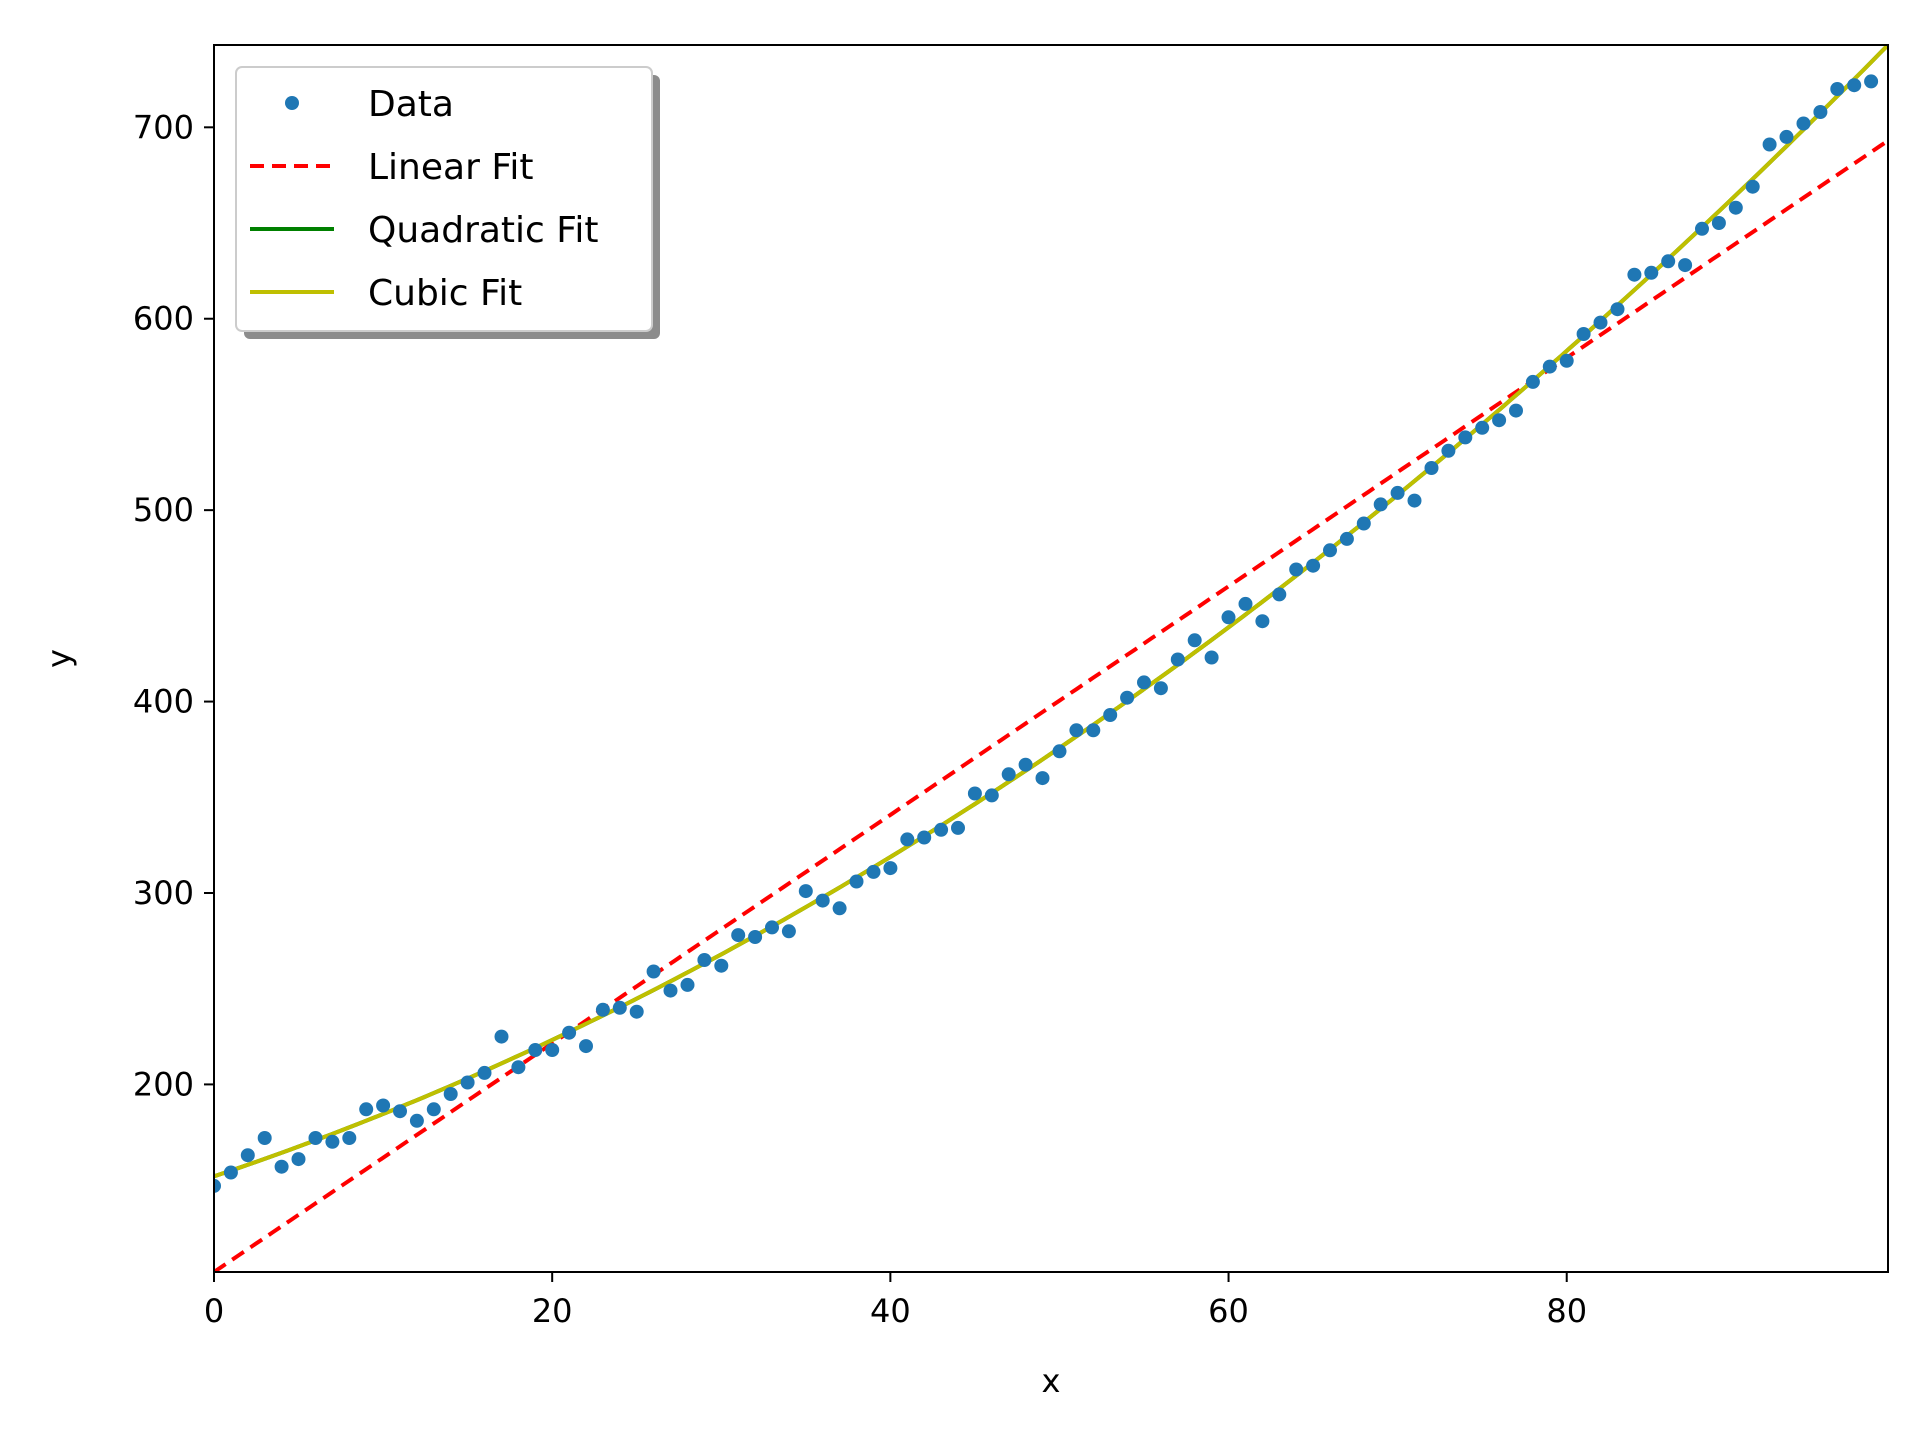 The width and height of the screenshot is (1920, 1440). I want to click on legend-data-label: Data, so click(411, 104).